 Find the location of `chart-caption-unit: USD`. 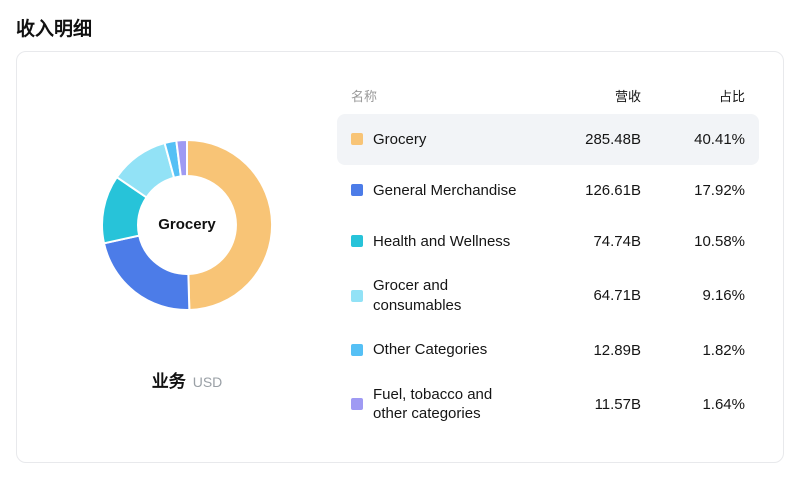

chart-caption-unit: USD is located at coordinates (207, 381).